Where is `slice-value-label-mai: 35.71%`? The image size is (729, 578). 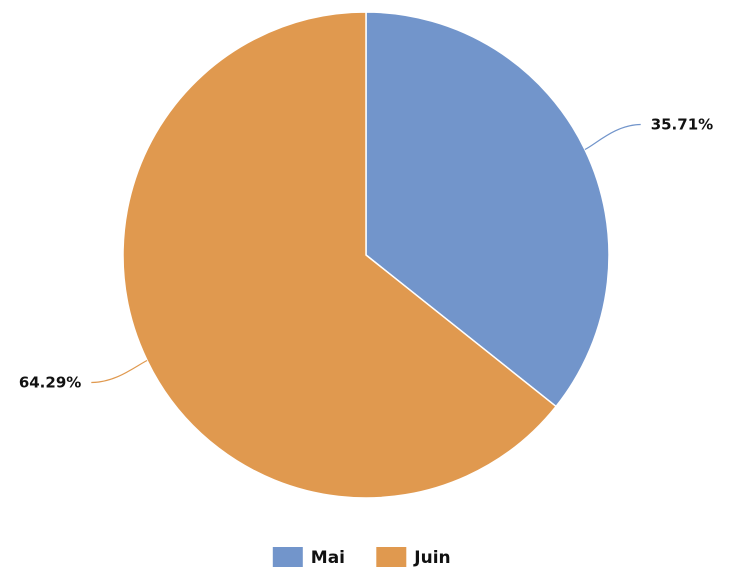 slice-value-label-mai: 35.71% is located at coordinates (682, 125).